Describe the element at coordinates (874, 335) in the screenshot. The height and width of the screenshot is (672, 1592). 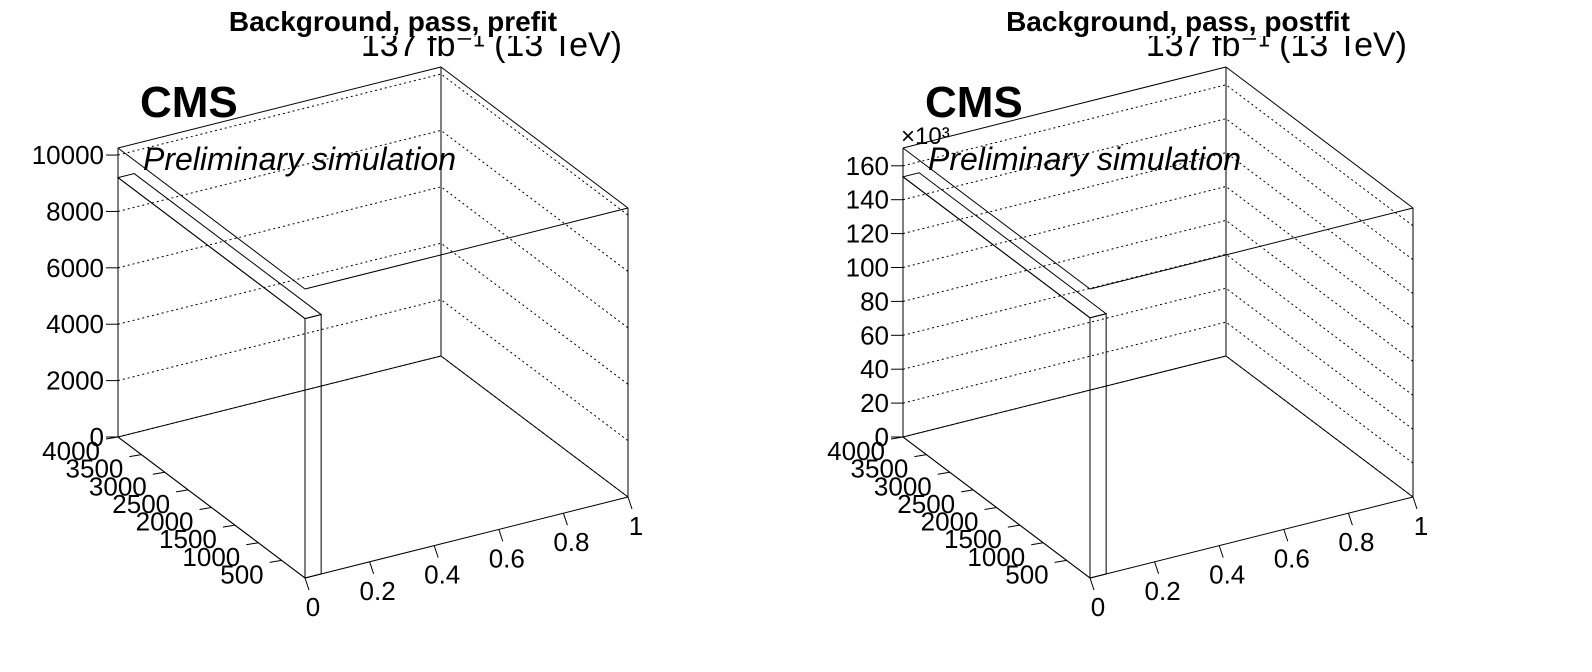
I see `z-tick-label: 60` at that location.